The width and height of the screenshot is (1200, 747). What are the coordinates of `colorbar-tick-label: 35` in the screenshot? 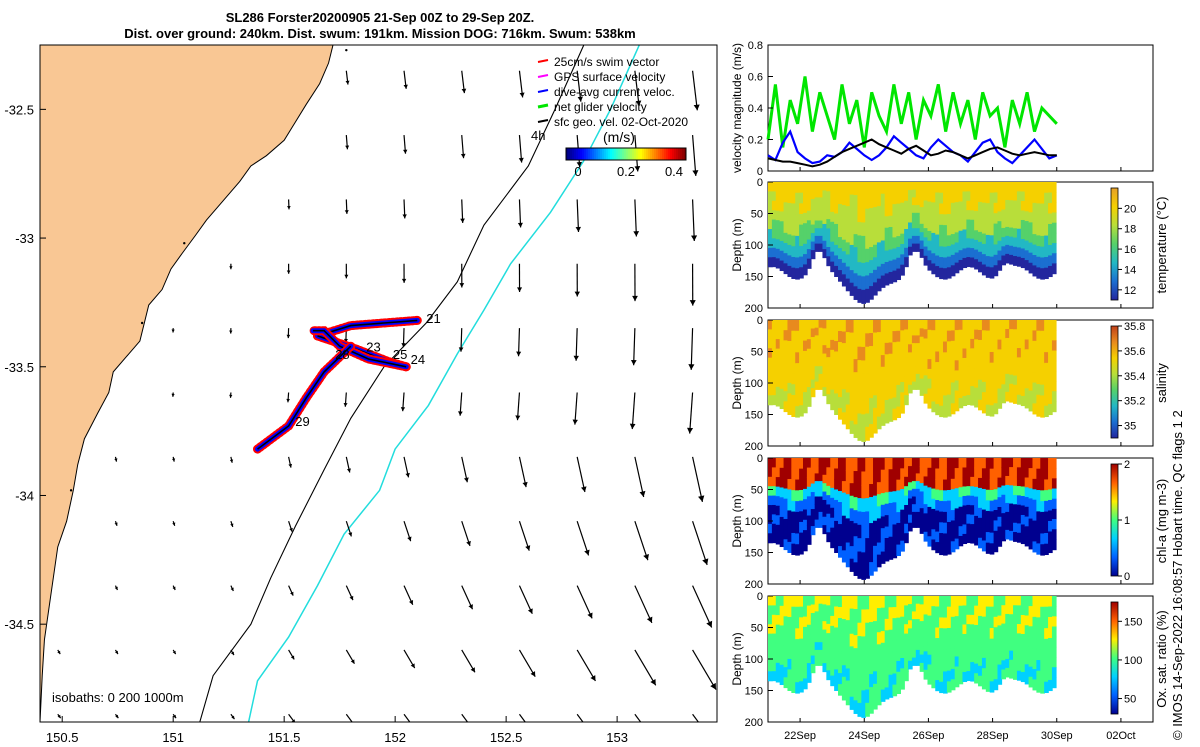 It's located at (1130, 427).